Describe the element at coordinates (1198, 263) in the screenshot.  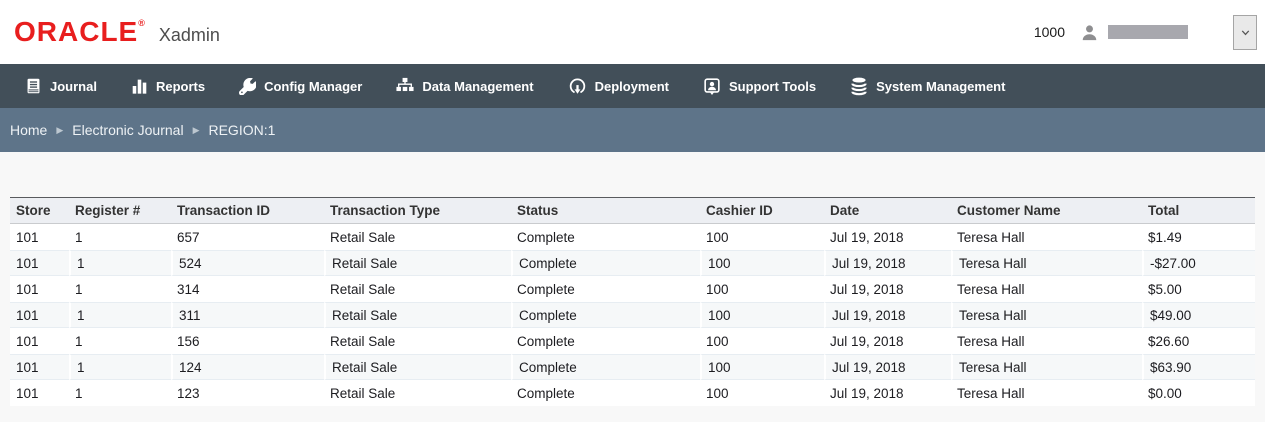
I see `table-cell: -$27.00` at that location.